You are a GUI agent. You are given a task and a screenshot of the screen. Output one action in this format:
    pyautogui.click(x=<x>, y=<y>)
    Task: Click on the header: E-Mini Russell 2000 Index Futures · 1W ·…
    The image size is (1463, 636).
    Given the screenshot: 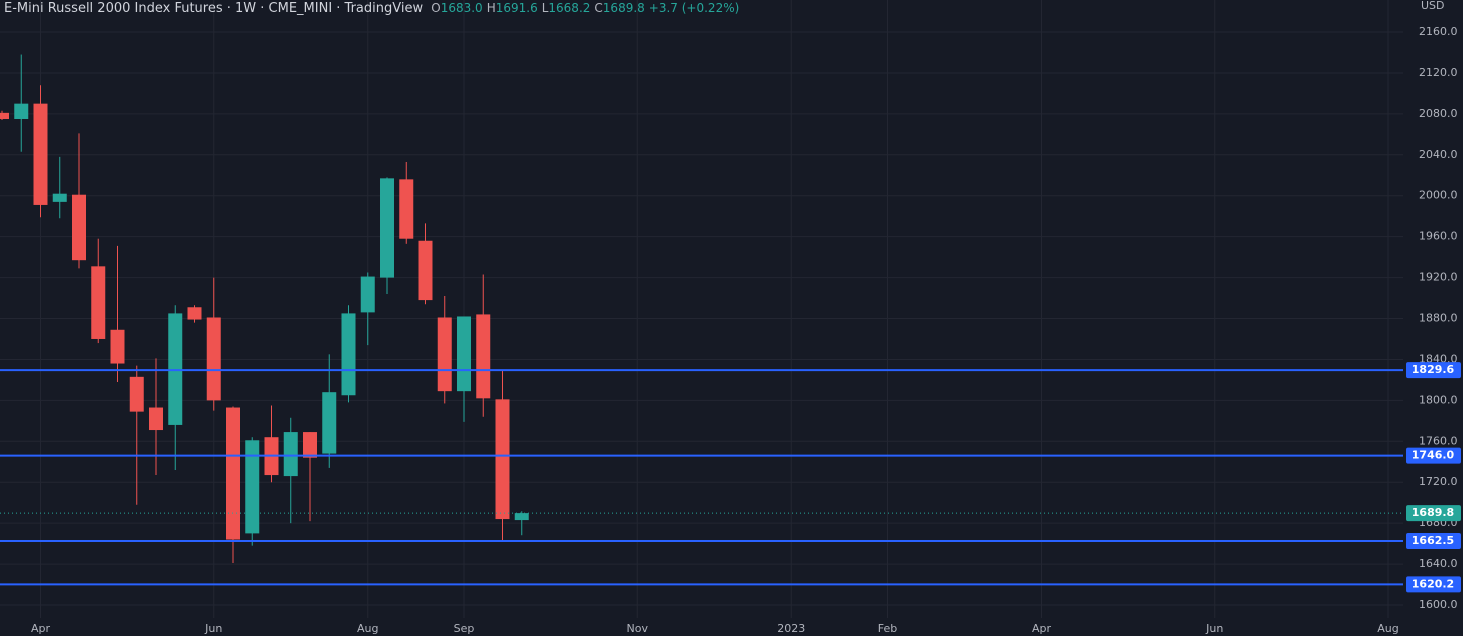 What is the action you would take?
    pyautogui.click(x=371, y=8)
    